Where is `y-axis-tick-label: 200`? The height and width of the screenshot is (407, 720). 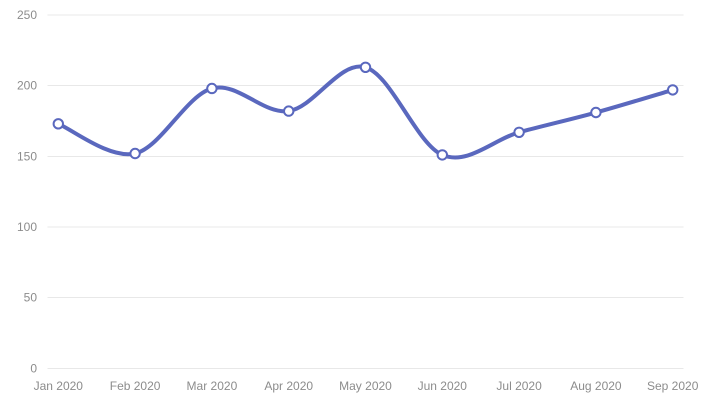
y-axis-tick-label: 200 is located at coordinates (27, 86).